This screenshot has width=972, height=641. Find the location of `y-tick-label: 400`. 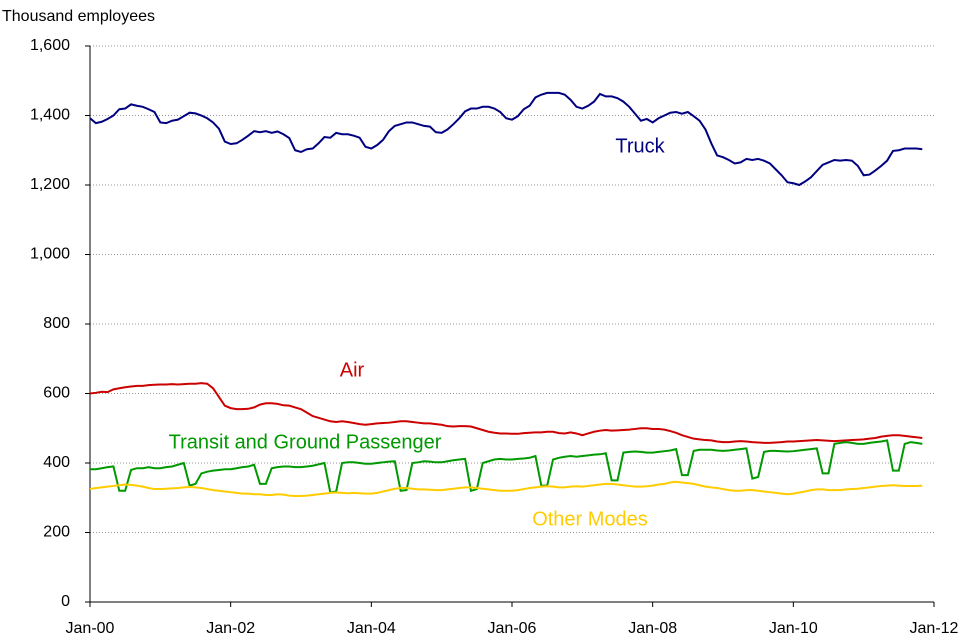

y-tick-label: 400 is located at coordinates (56, 462).